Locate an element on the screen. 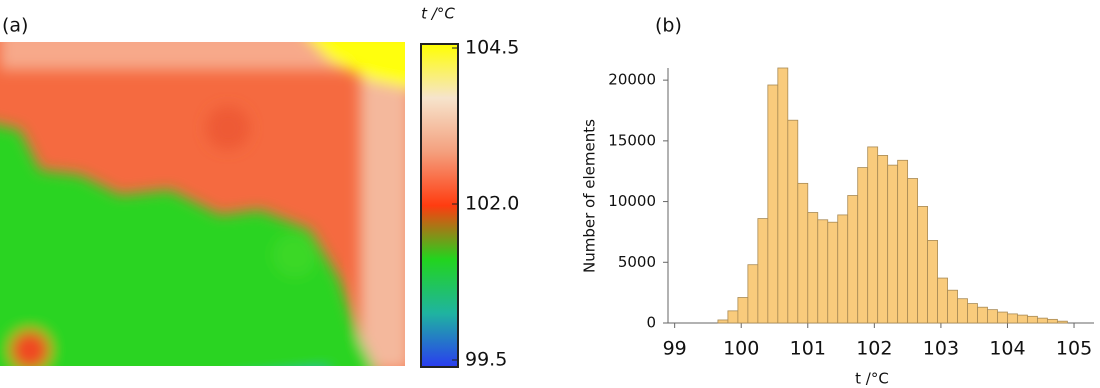  colorbar-tick-label: 102.0 is located at coordinates (492, 204).